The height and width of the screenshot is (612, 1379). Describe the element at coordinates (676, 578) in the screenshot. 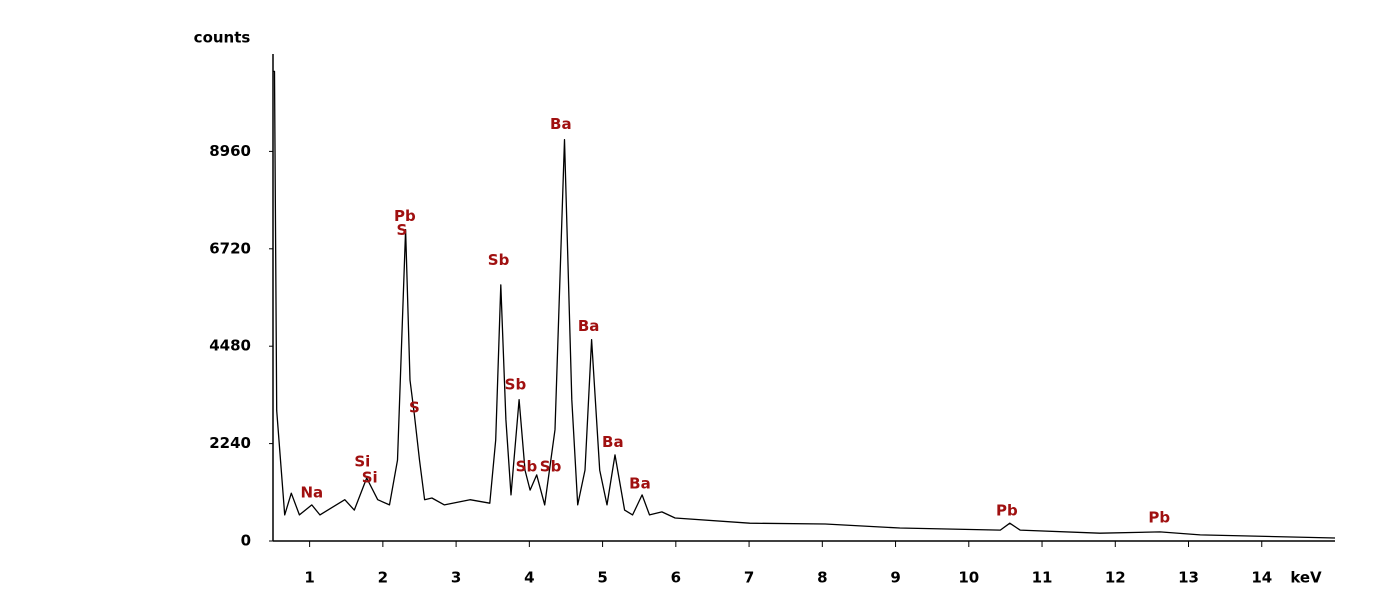

I see `x-tick-label: 6` at that location.